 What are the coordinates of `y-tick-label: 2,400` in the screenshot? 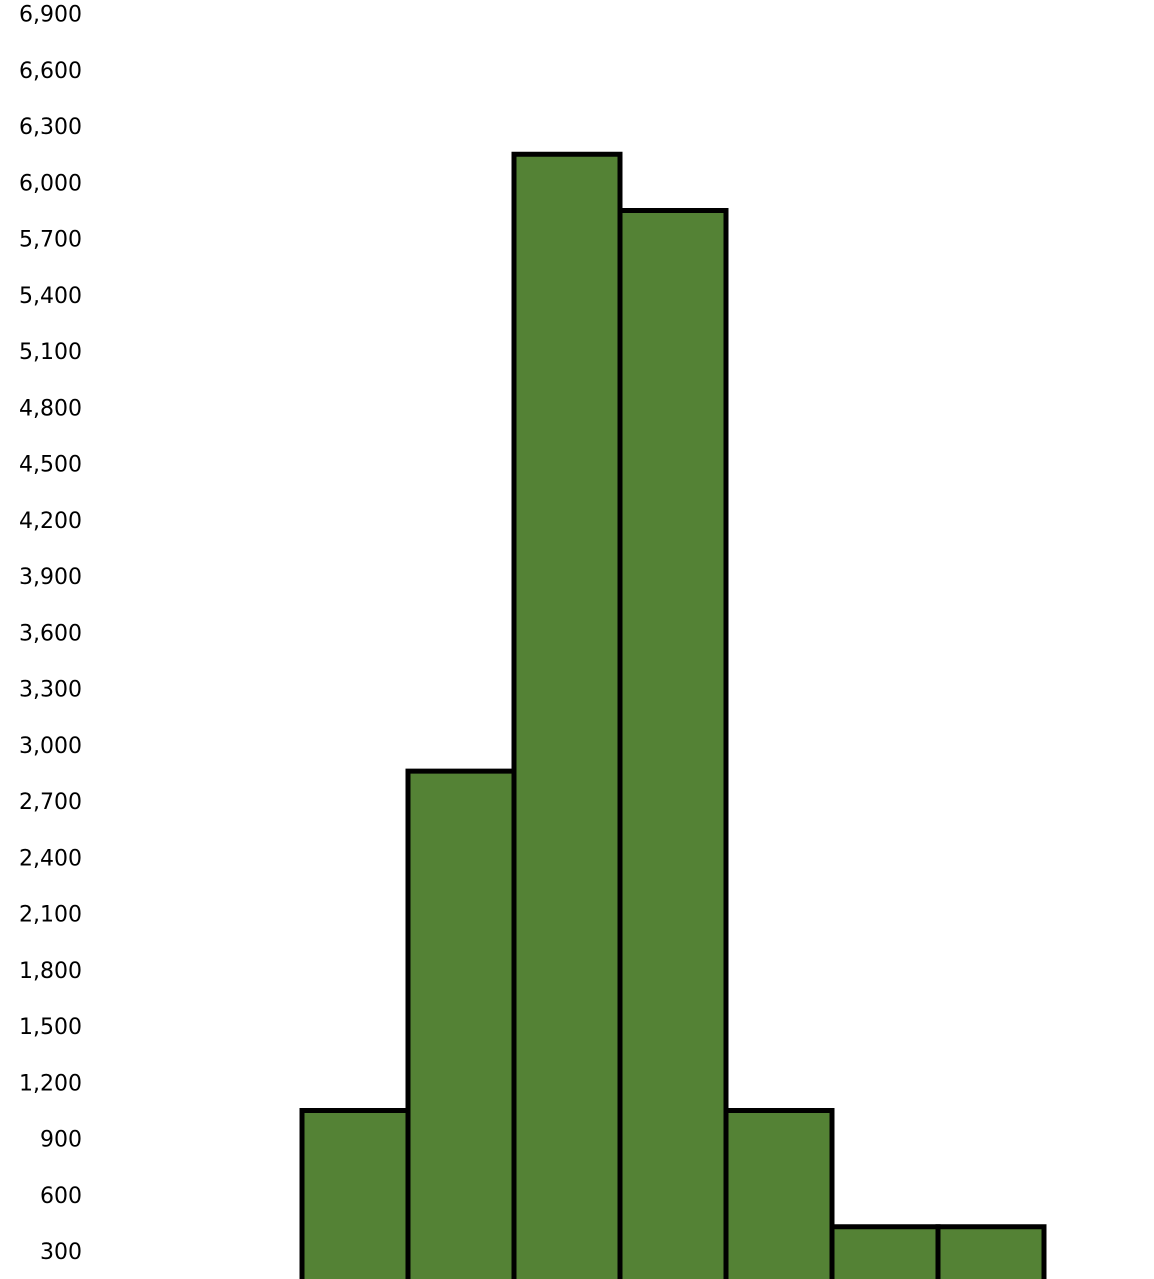 It's located at (50, 858).